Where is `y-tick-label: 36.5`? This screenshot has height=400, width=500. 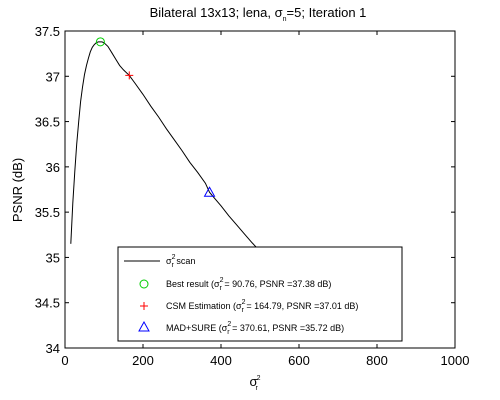 y-tick-label: 36.5 is located at coordinates (47, 122).